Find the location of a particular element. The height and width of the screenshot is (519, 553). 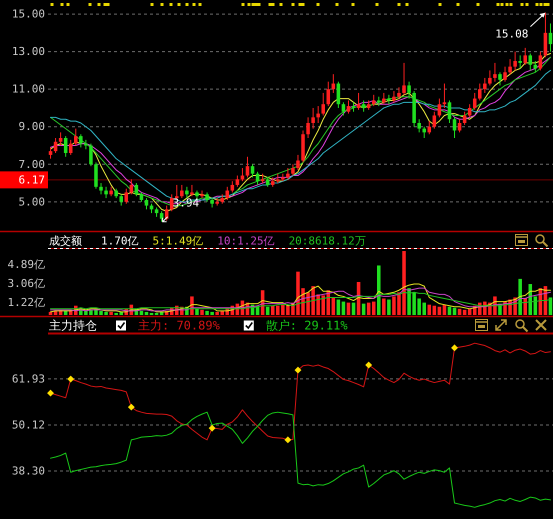

y-tick-label: 7.00 is located at coordinates (31, 164).